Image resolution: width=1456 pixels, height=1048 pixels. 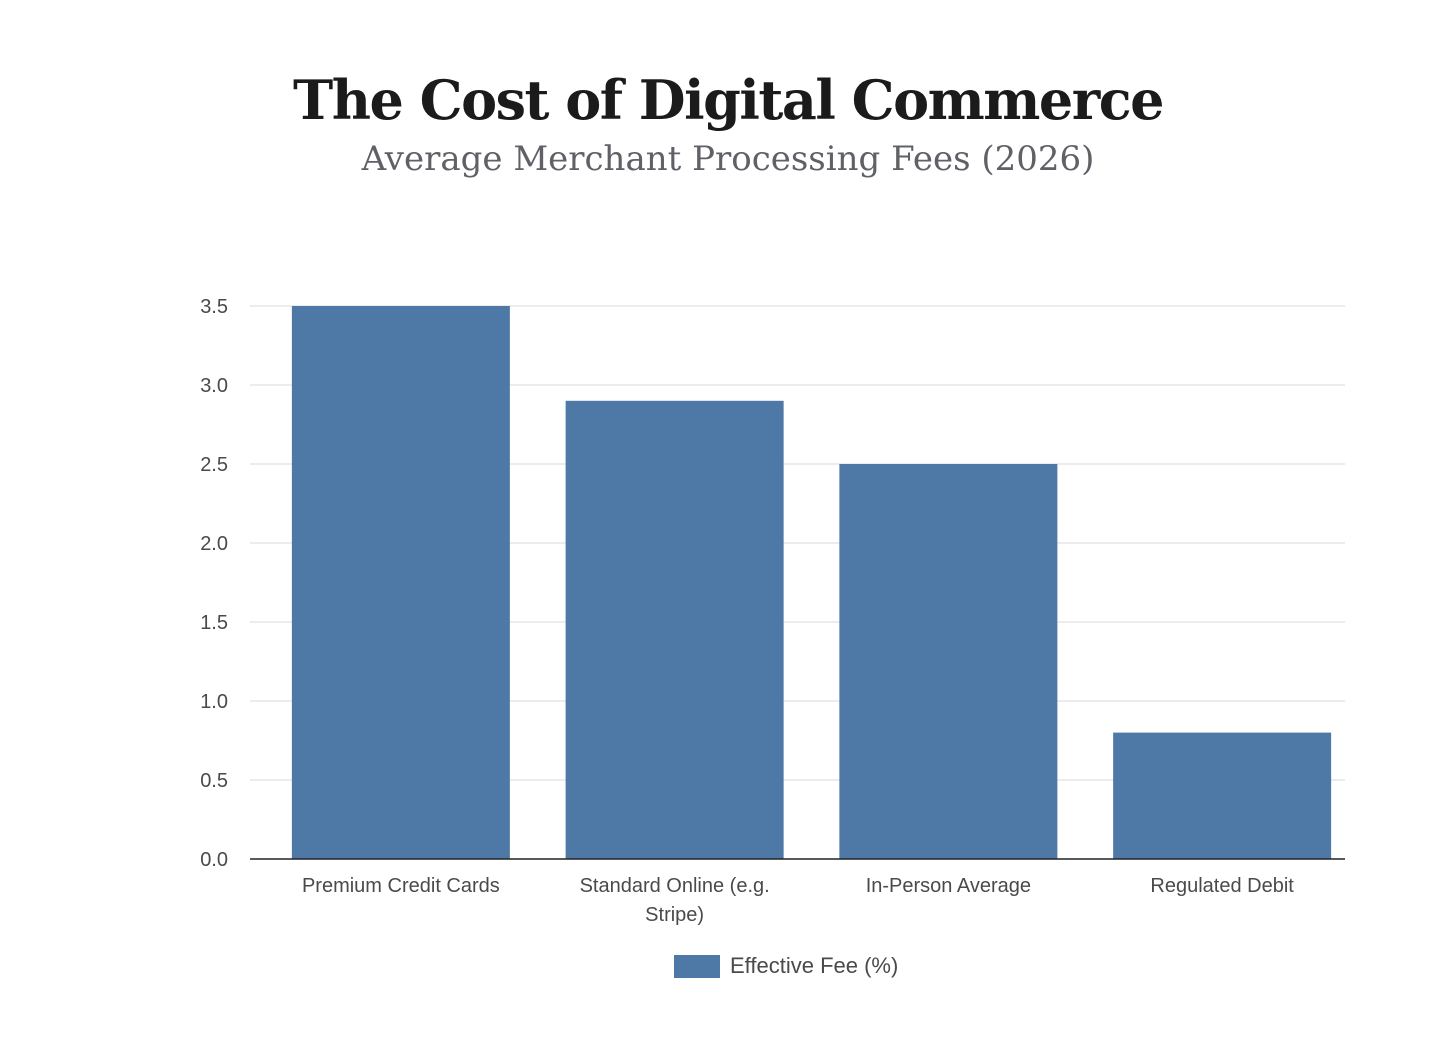 What do you see at coordinates (214, 702) in the screenshot?
I see `y-tick-label: 1.0` at bounding box center [214, 702].